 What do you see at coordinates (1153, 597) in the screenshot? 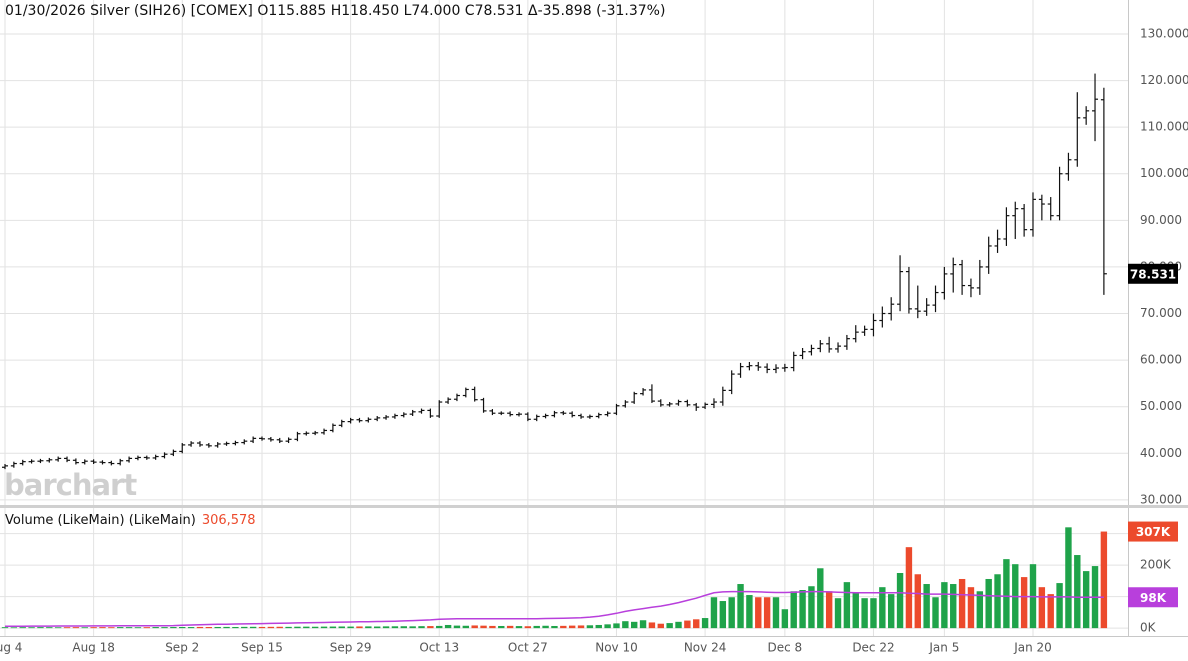
I see `volume-ma-badge-box` at bounding box center [1153, 597].